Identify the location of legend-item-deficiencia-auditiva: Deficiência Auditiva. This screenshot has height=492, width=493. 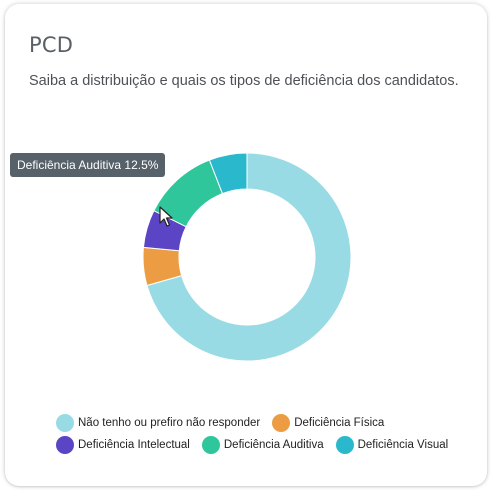
(262, 445).